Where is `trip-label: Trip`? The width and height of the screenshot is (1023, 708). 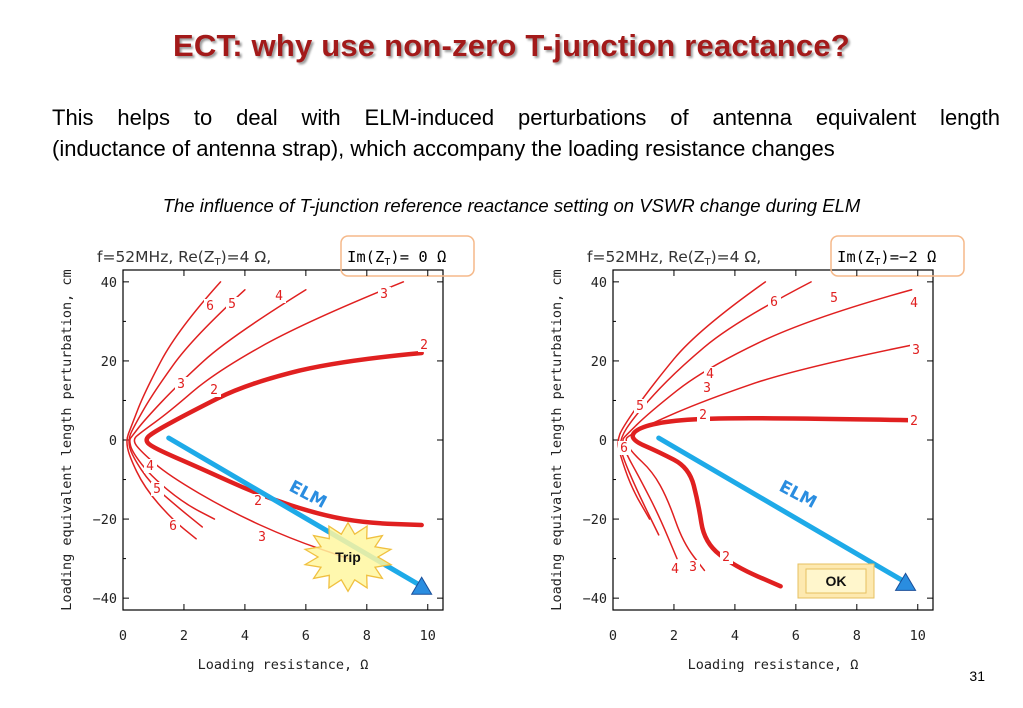
trip-label: Trip is located at coordinates (348, 557).